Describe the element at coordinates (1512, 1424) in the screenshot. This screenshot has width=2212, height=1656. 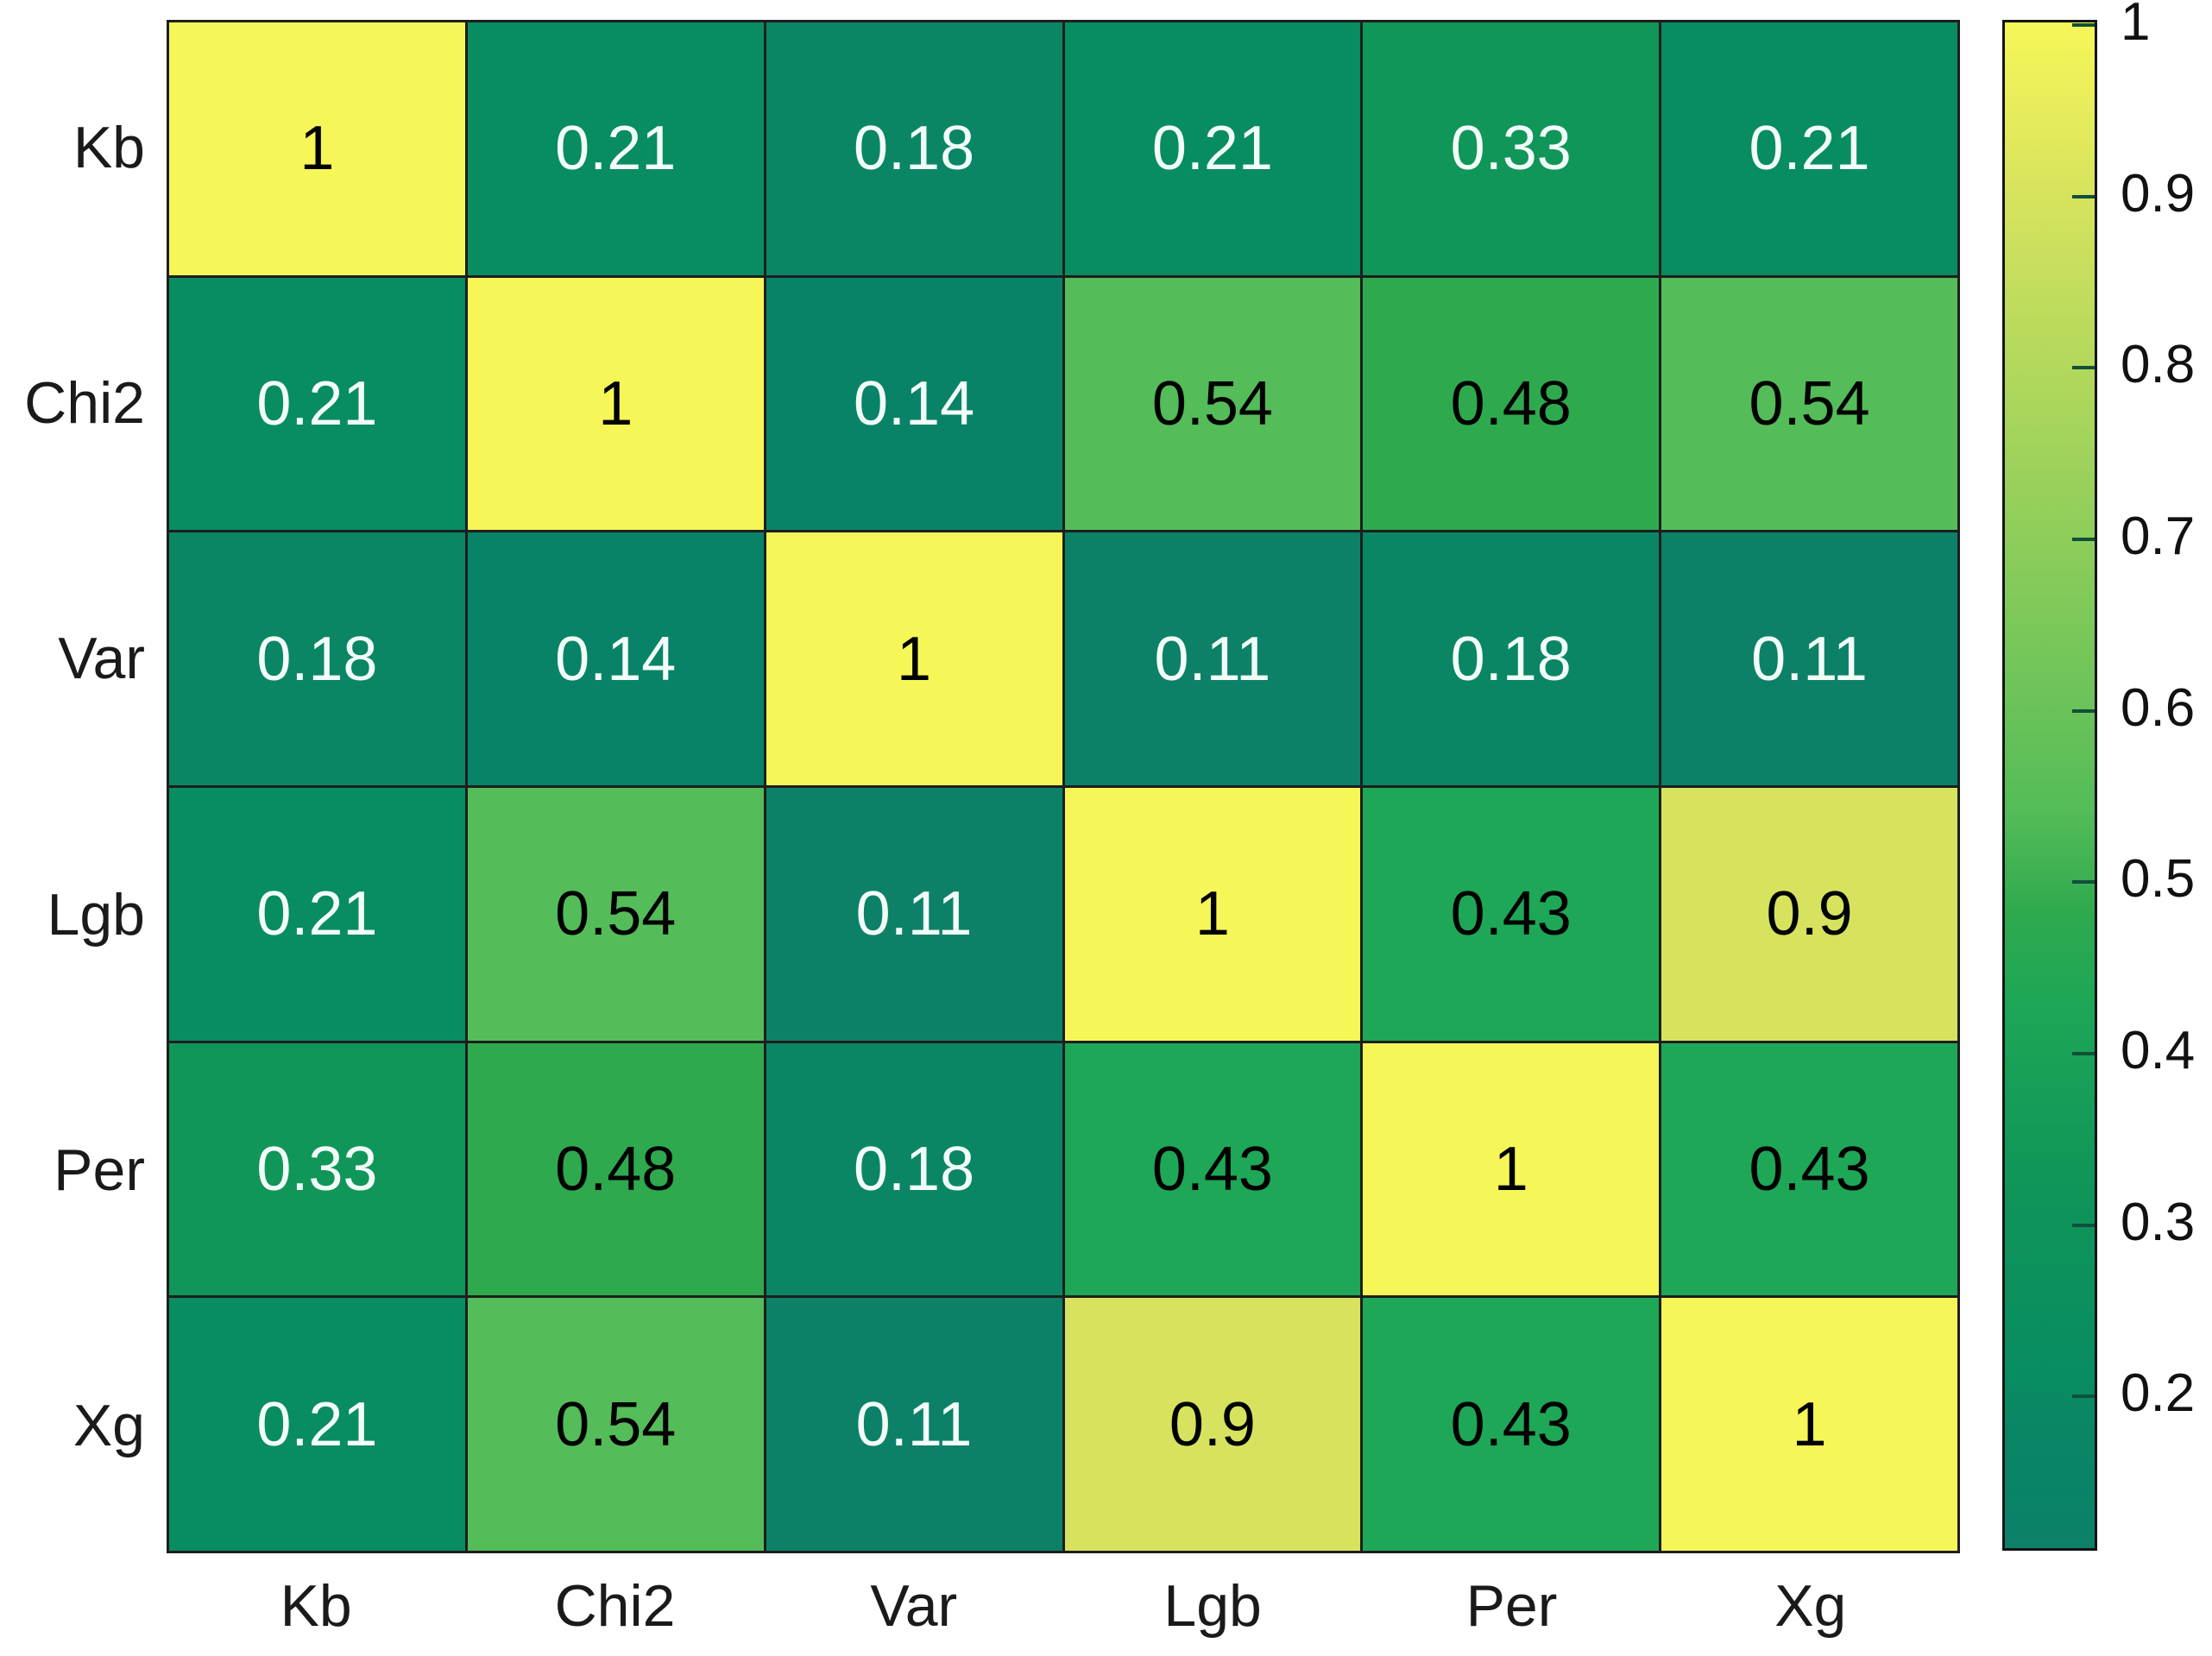
I see `heatmap-cell-Xg-Per: 0.43` at that location.